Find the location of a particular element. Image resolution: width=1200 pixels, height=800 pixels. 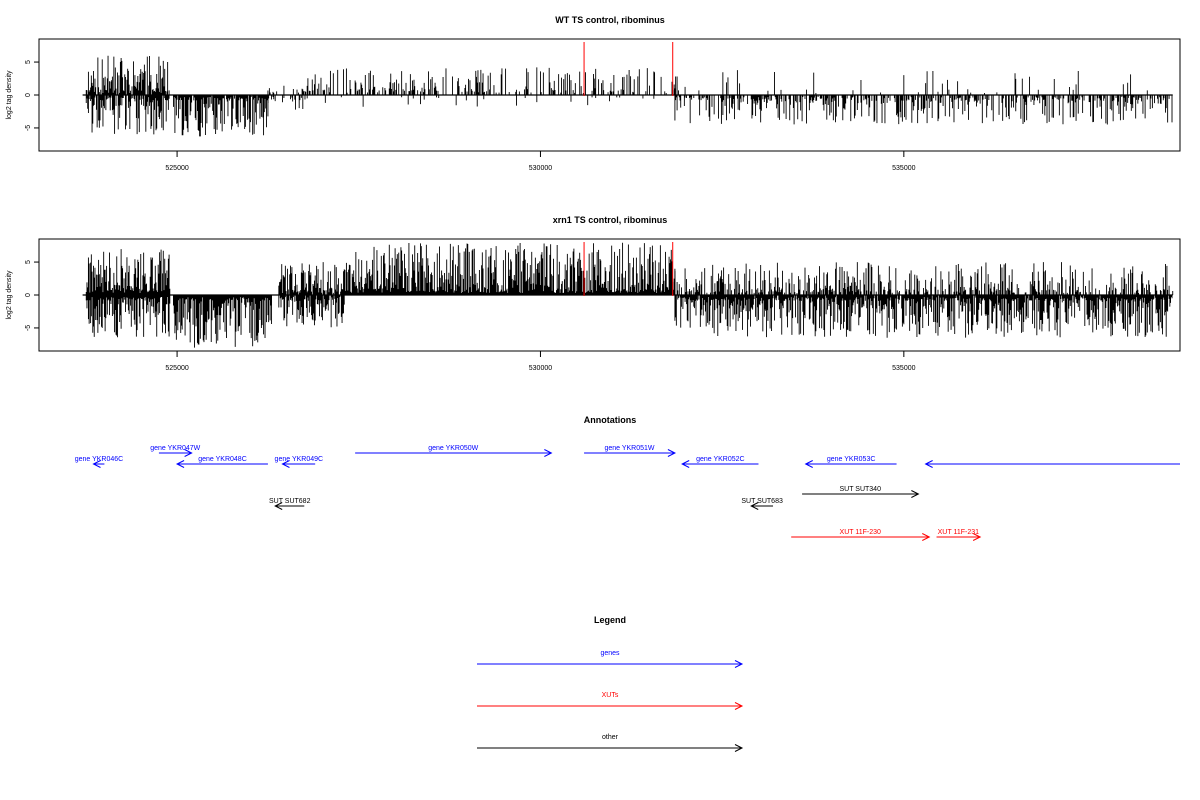

wt-y-axis-label: log2 tag density is located at coordinates (9, 95).